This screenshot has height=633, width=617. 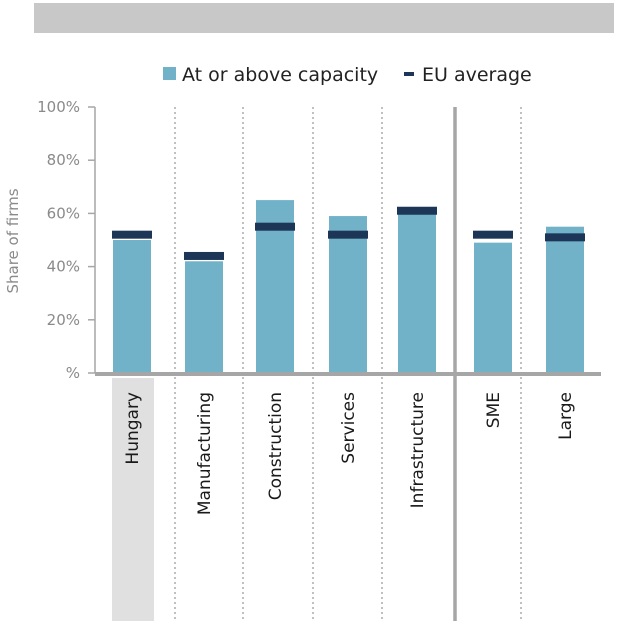 What do you see at coordinates (417, 293) in the screenshot?
I see `bar-infrastructure` at bounding box center [417, 293].